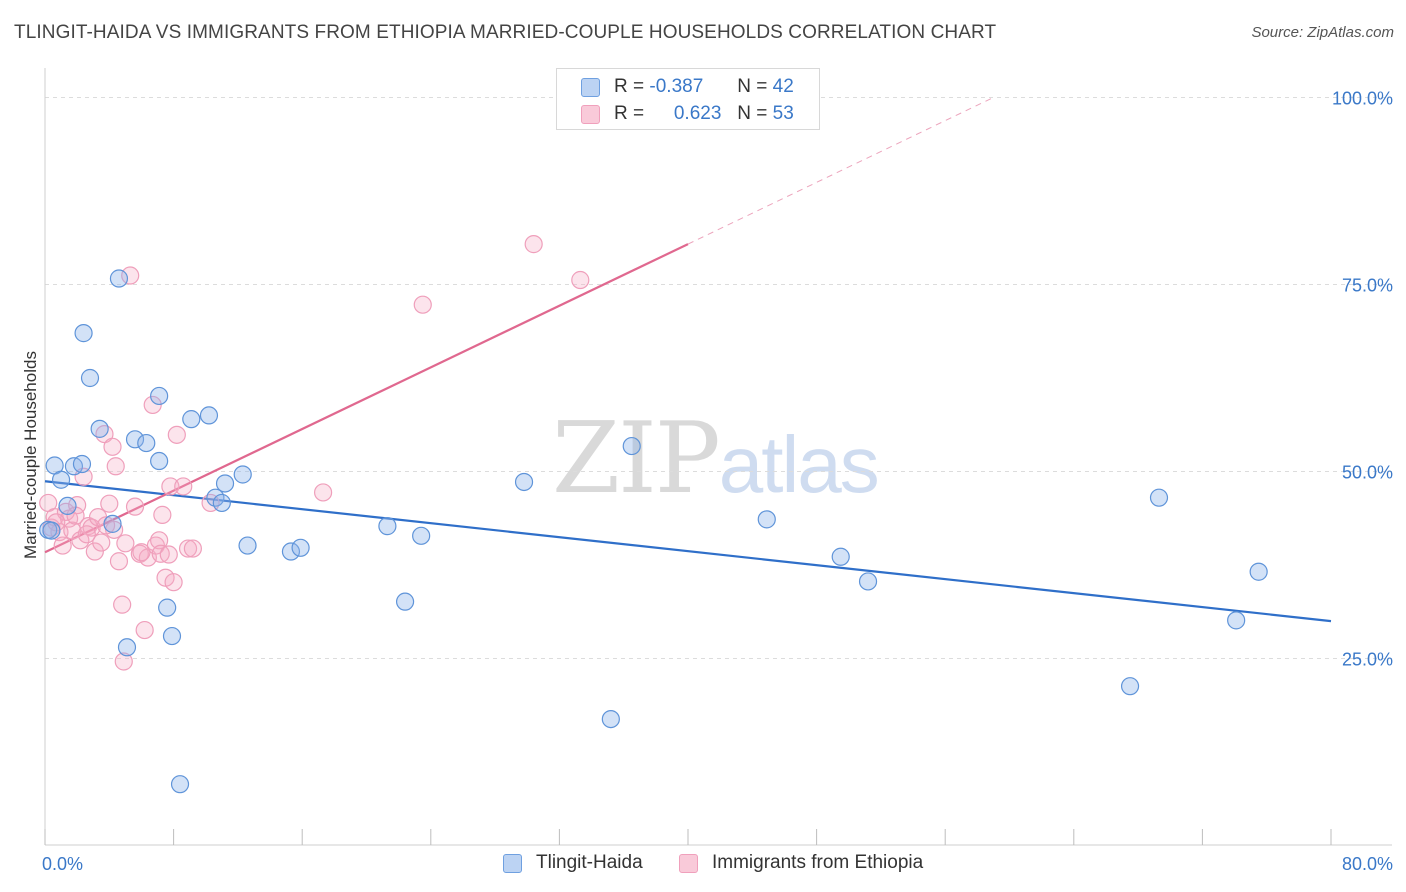  I want to click on y-tick-label: 25.0%, so click(1367, 660).